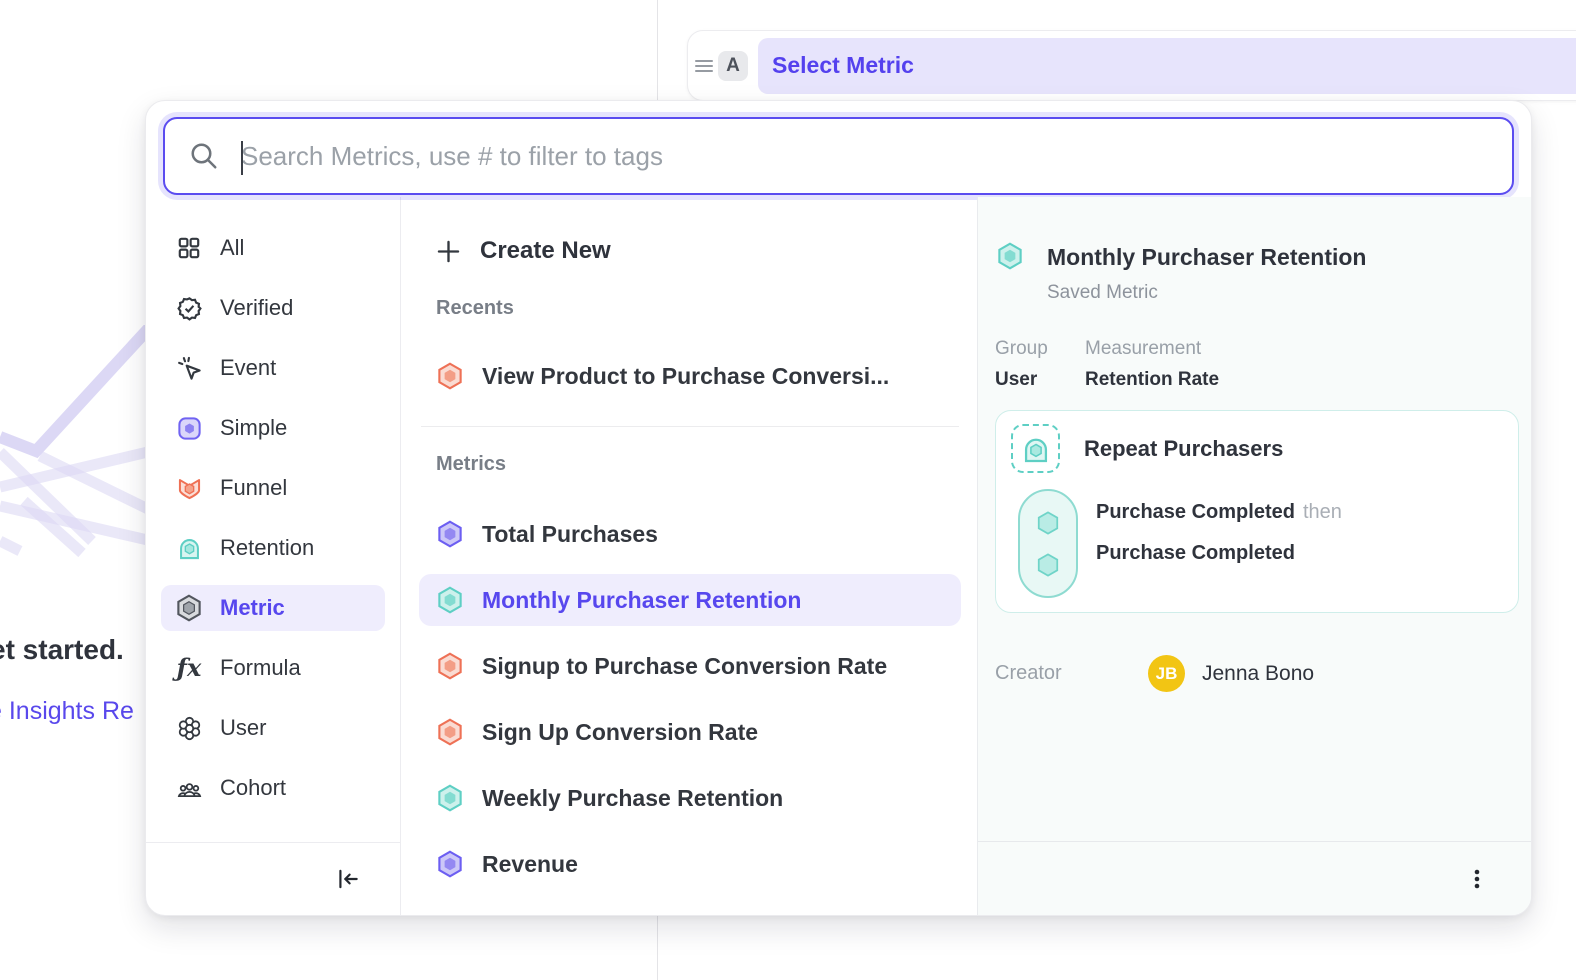  I want to click on user-flower-icon, so click(189, 728).